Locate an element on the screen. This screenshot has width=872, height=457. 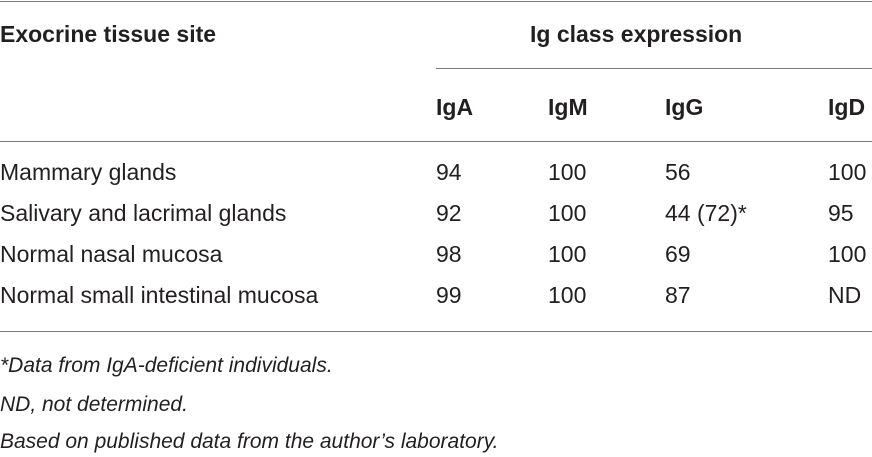
row-site-label: Normal small intestinal mucosa is located at coordinates (159, 295).